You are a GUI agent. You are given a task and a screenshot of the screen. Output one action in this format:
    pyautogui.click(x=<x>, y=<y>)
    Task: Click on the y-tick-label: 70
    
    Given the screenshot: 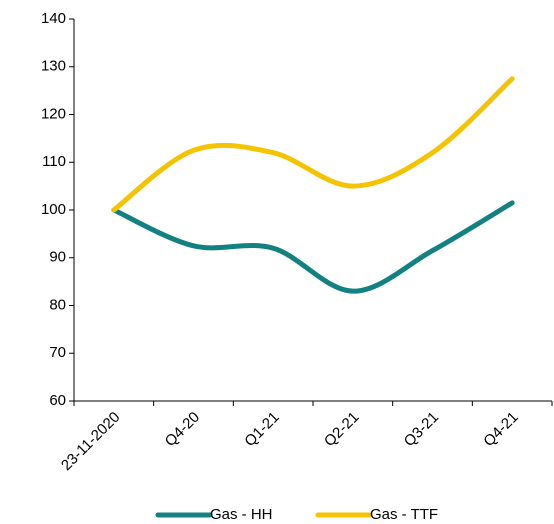 What is the action you would take?
    pyautogui.click(x=57, y=352)
    